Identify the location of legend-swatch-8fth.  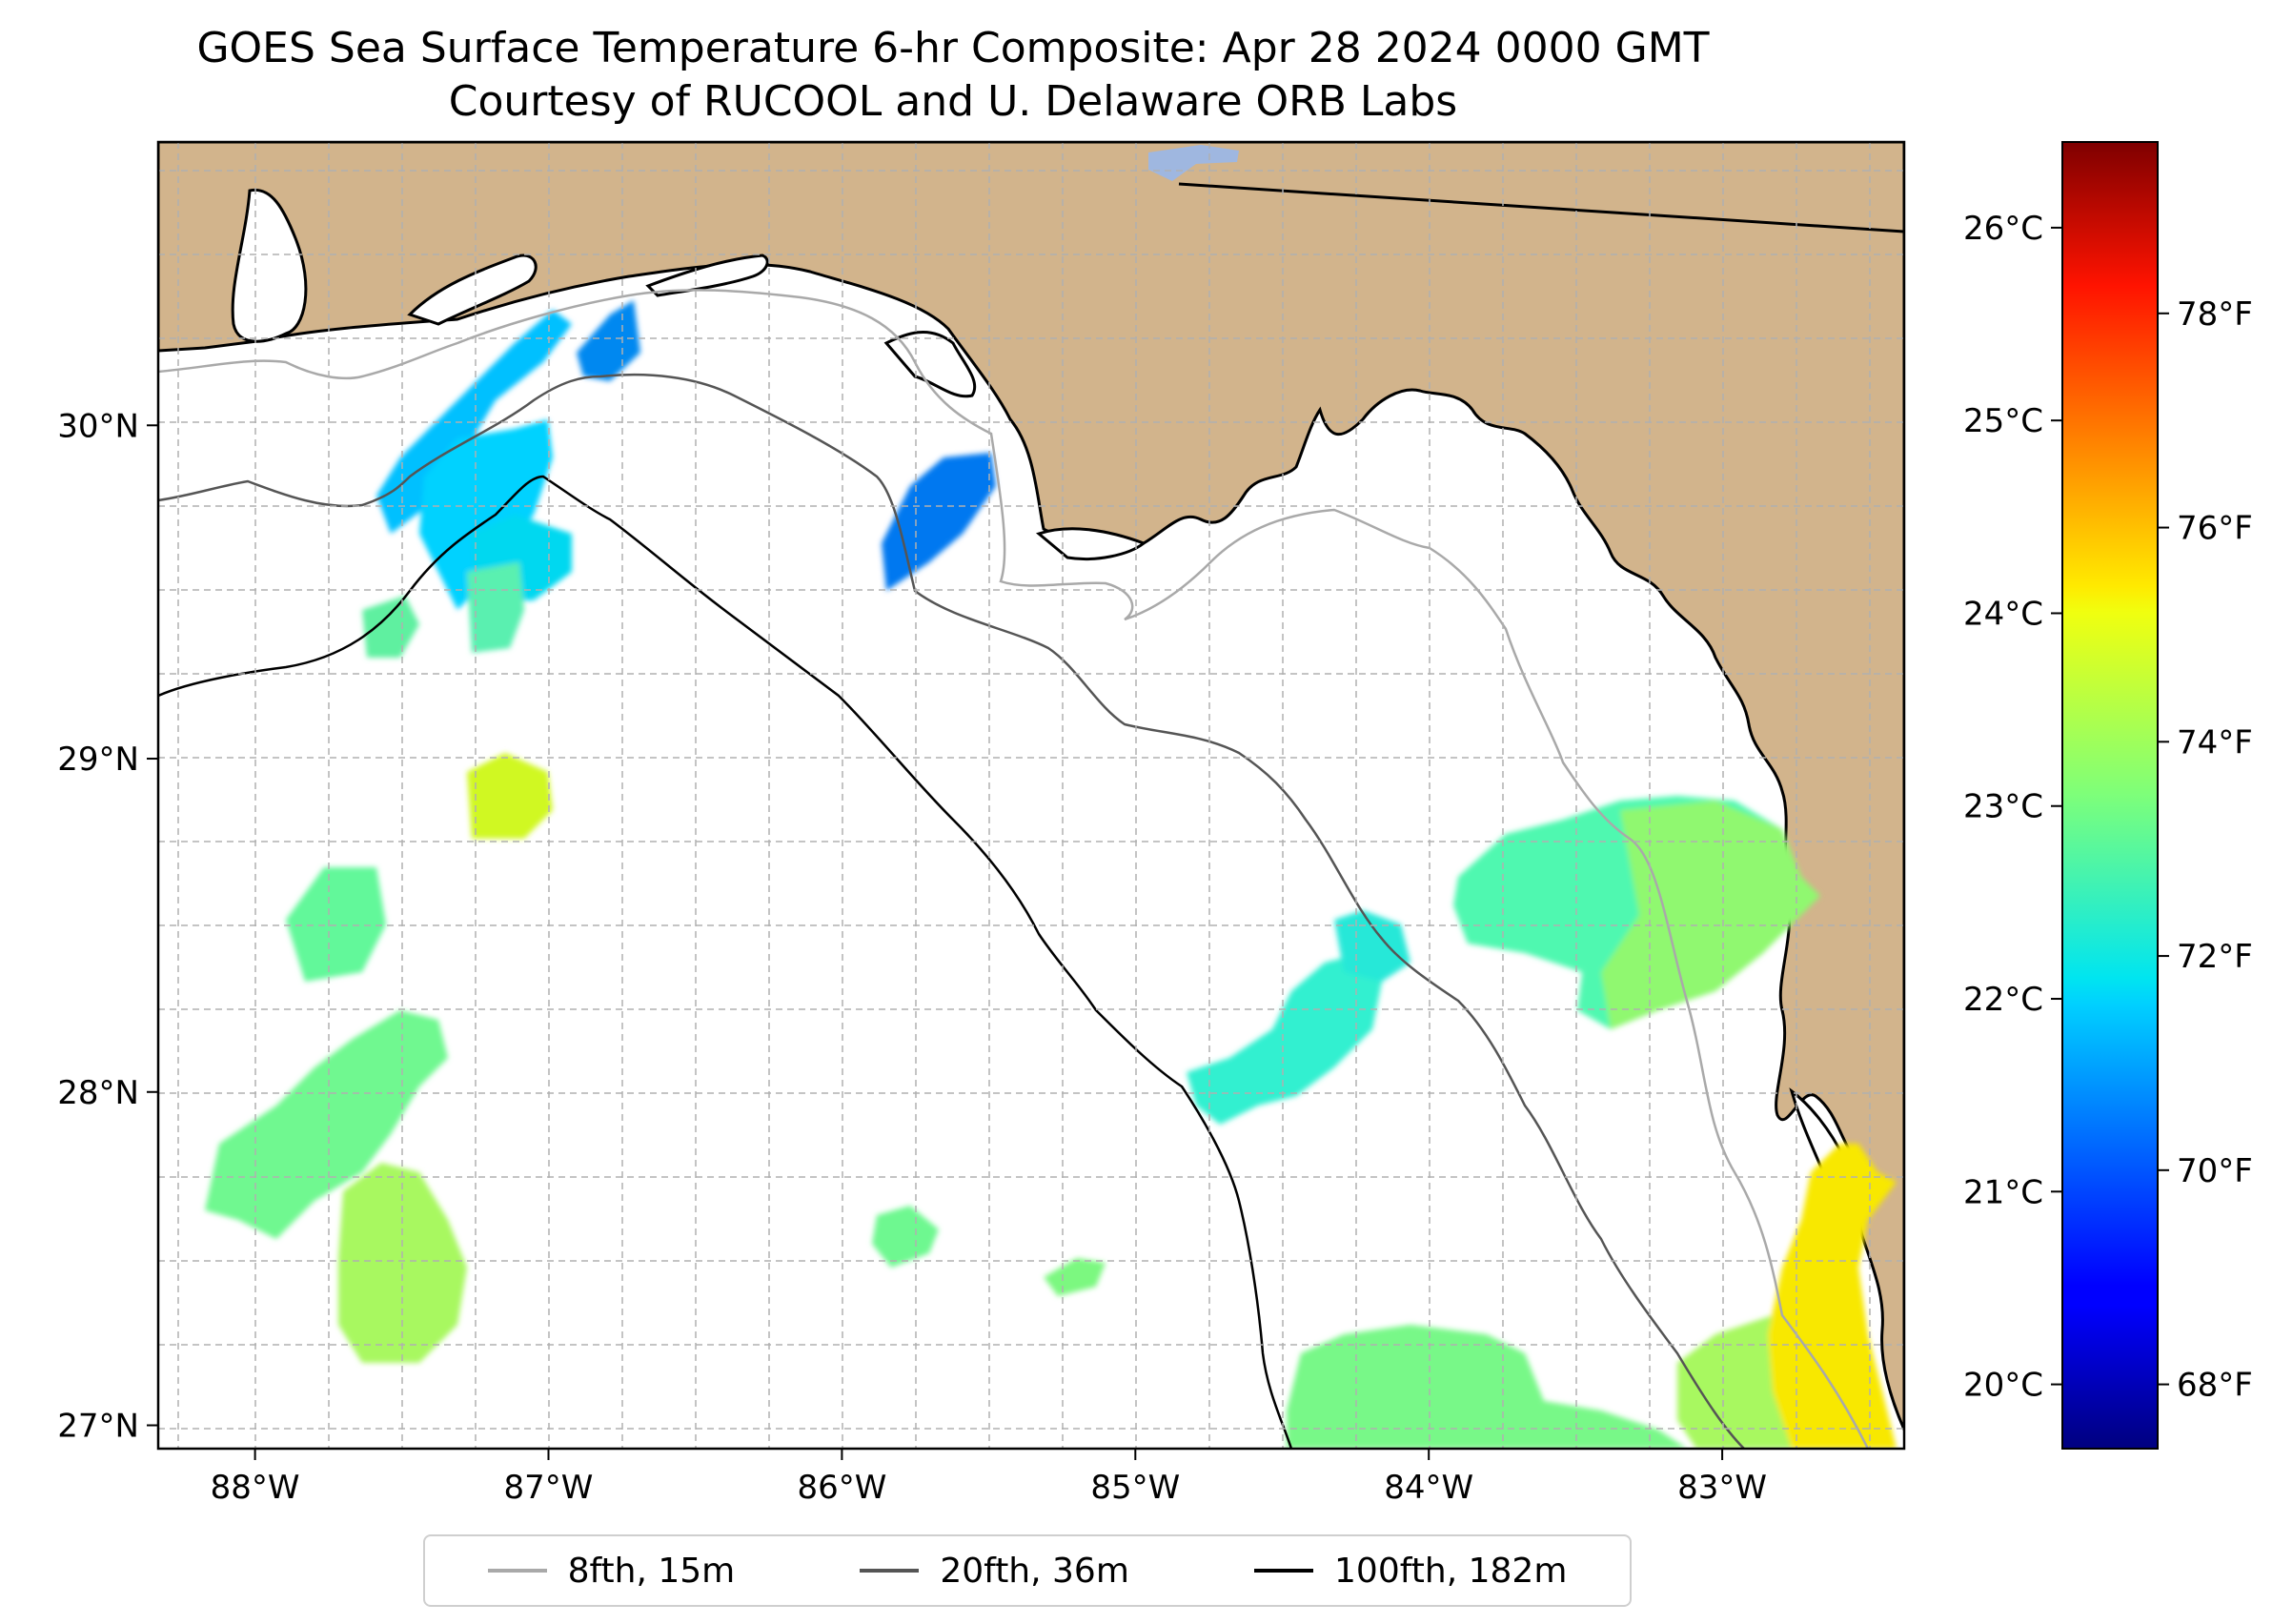
(517, 1571).